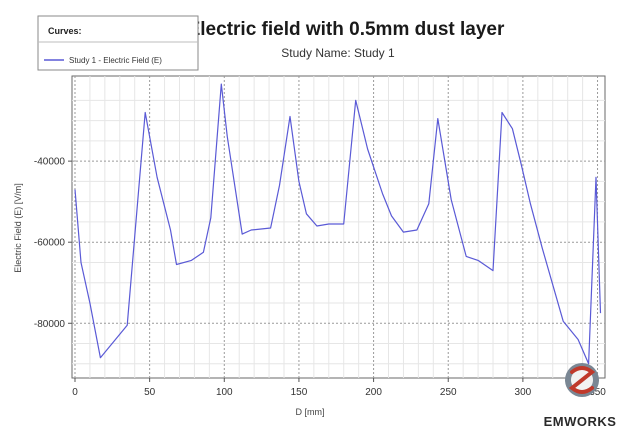 This screenshot has height=430, width=638. I want to click on x-tick-label: 200, so click(373, 392).